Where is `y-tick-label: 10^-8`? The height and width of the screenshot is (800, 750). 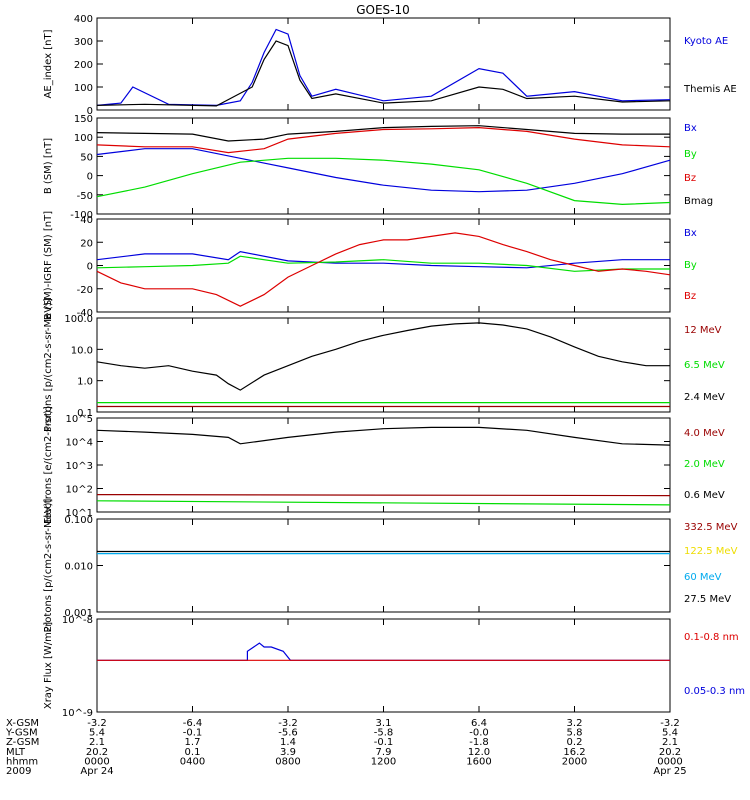 y-tick-label: 10^-8 is located at coordinates (77, 620).